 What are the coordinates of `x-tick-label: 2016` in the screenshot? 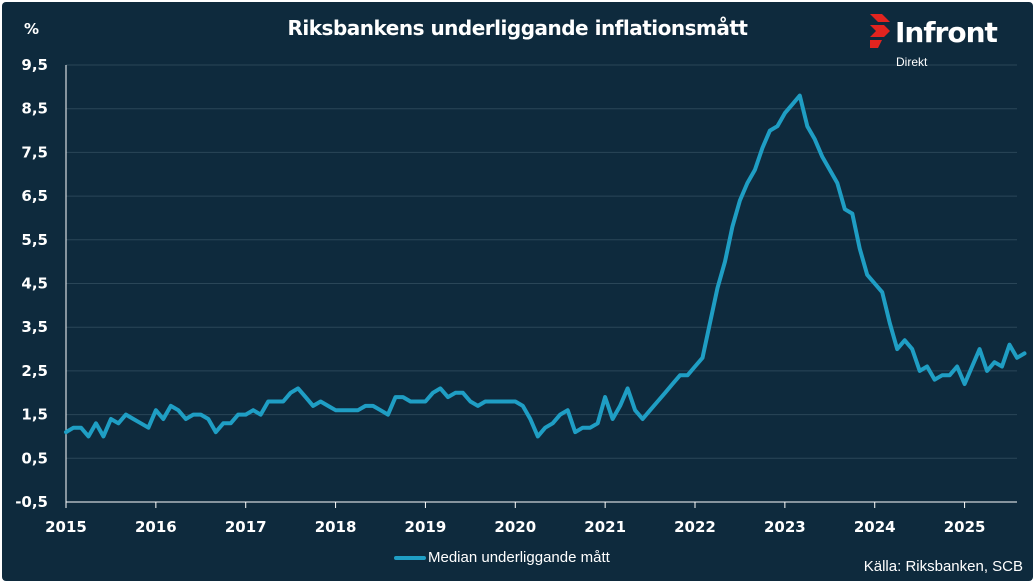 It's located at (156, 527).